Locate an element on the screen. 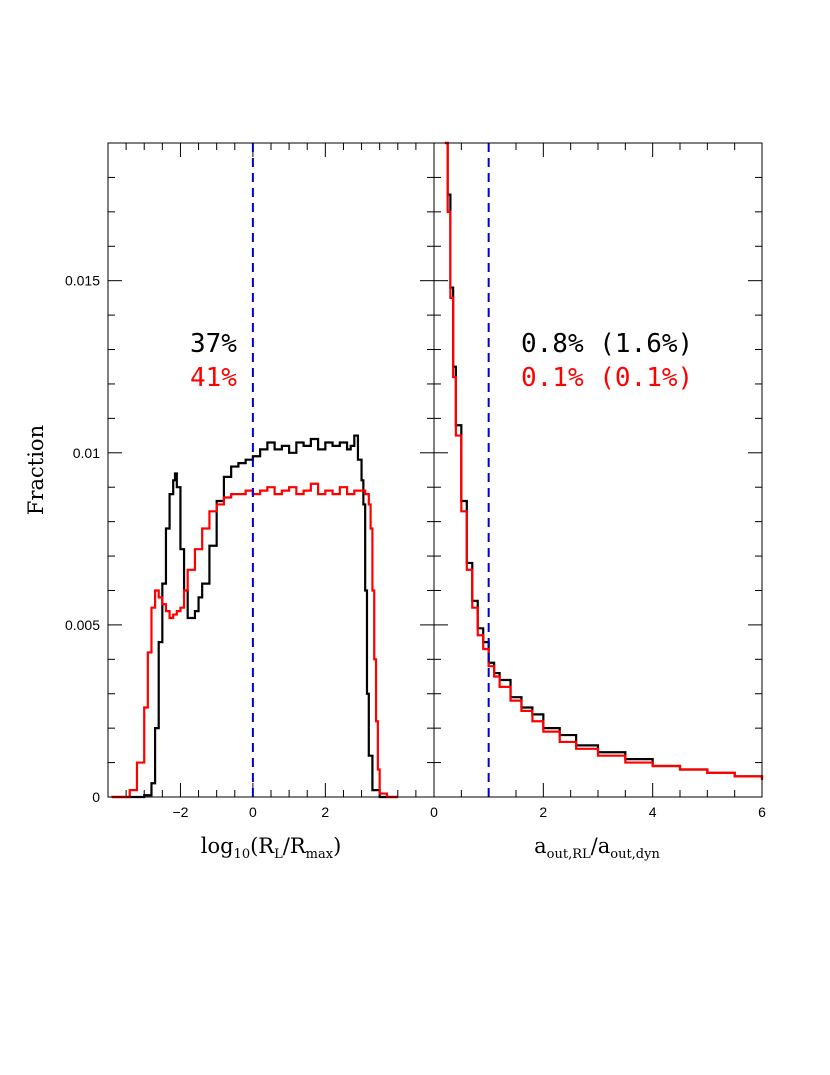  right-tick-labels: 0 2 4 6 is located at coordinates (598, 812).